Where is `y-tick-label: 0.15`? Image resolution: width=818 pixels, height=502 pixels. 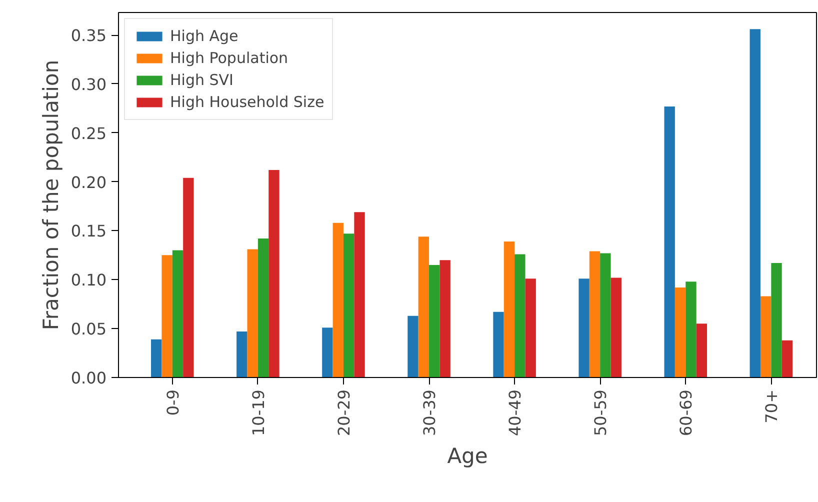
y-tick-label: 0.15 is located at coordinates (88, 231).